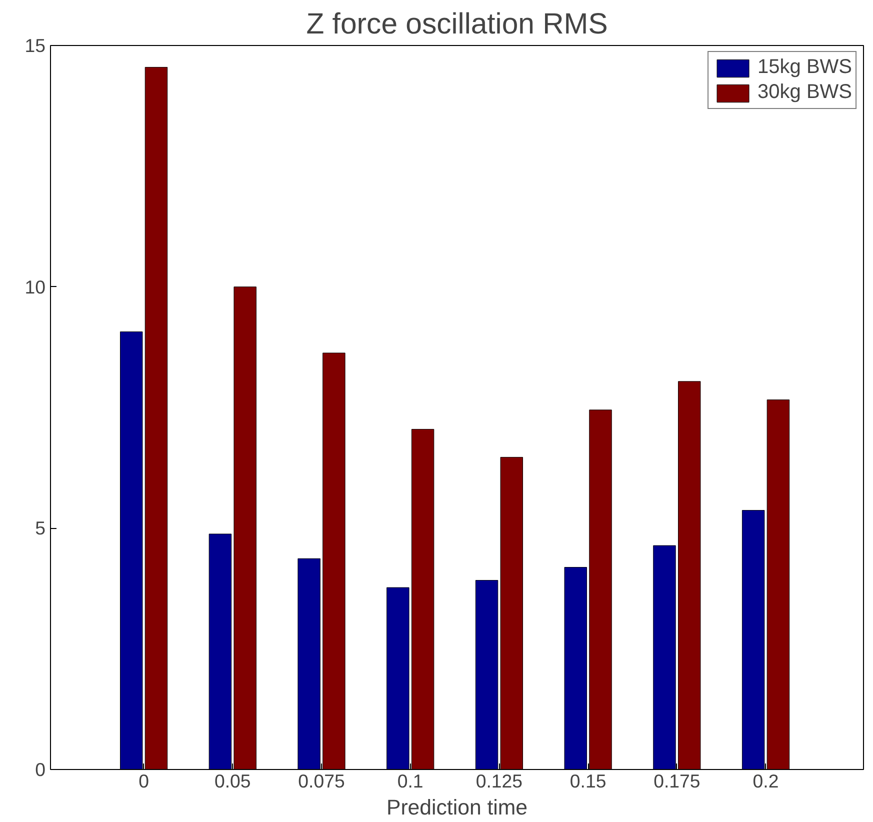 This screenshot has height=822, width=873. Describe the element at coordinates (499, 781) in the screenshot. I see `x-tick-label: 0.125` at that location.